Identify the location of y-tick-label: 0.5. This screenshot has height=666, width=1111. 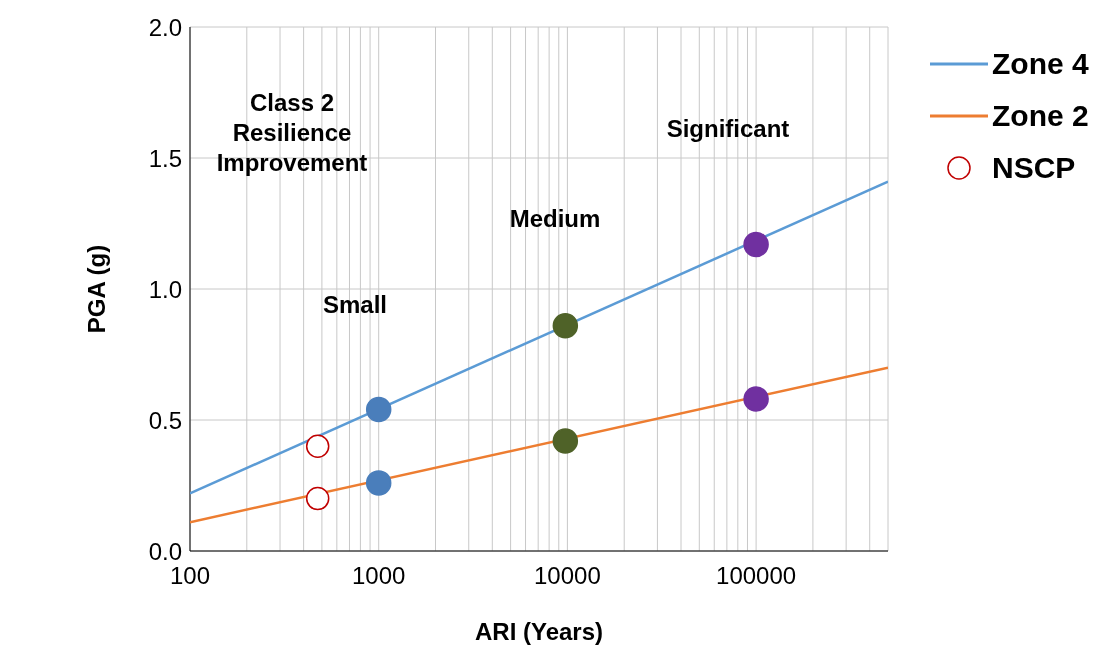
(165, 420).